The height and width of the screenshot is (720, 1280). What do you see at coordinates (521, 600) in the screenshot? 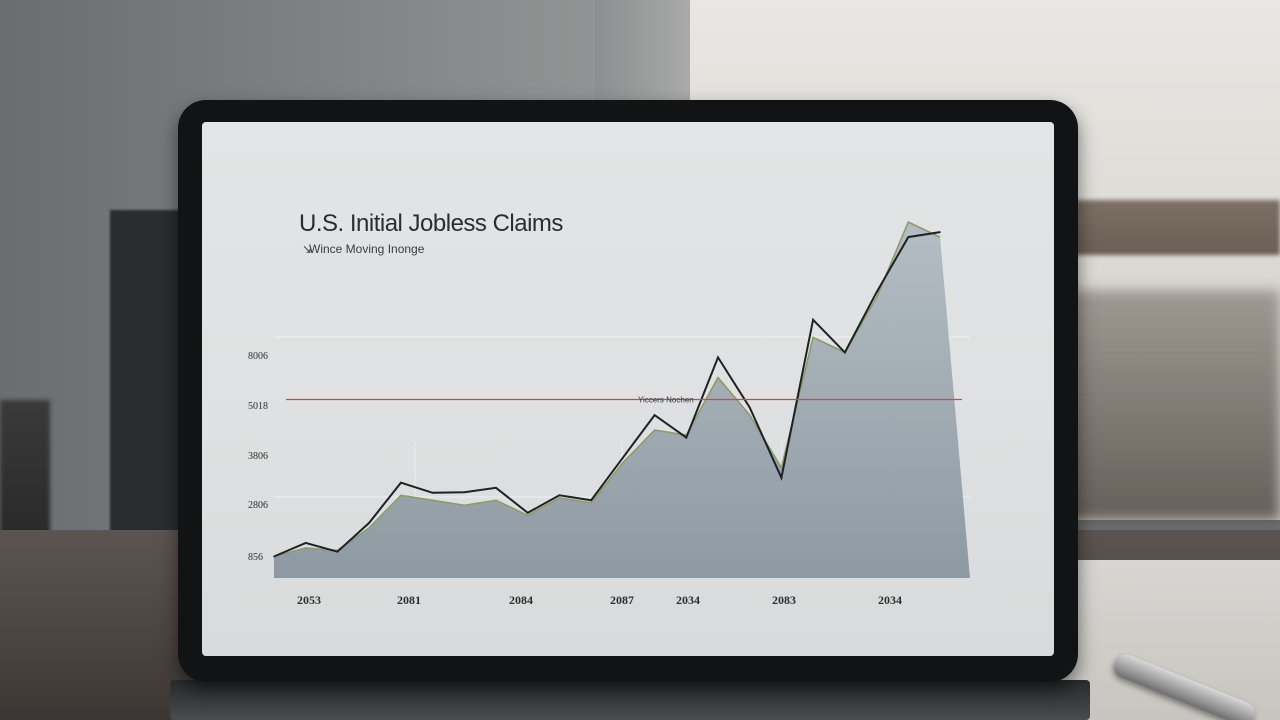
I see `x-tick-label: 2084` at bounding box center [521, 600].